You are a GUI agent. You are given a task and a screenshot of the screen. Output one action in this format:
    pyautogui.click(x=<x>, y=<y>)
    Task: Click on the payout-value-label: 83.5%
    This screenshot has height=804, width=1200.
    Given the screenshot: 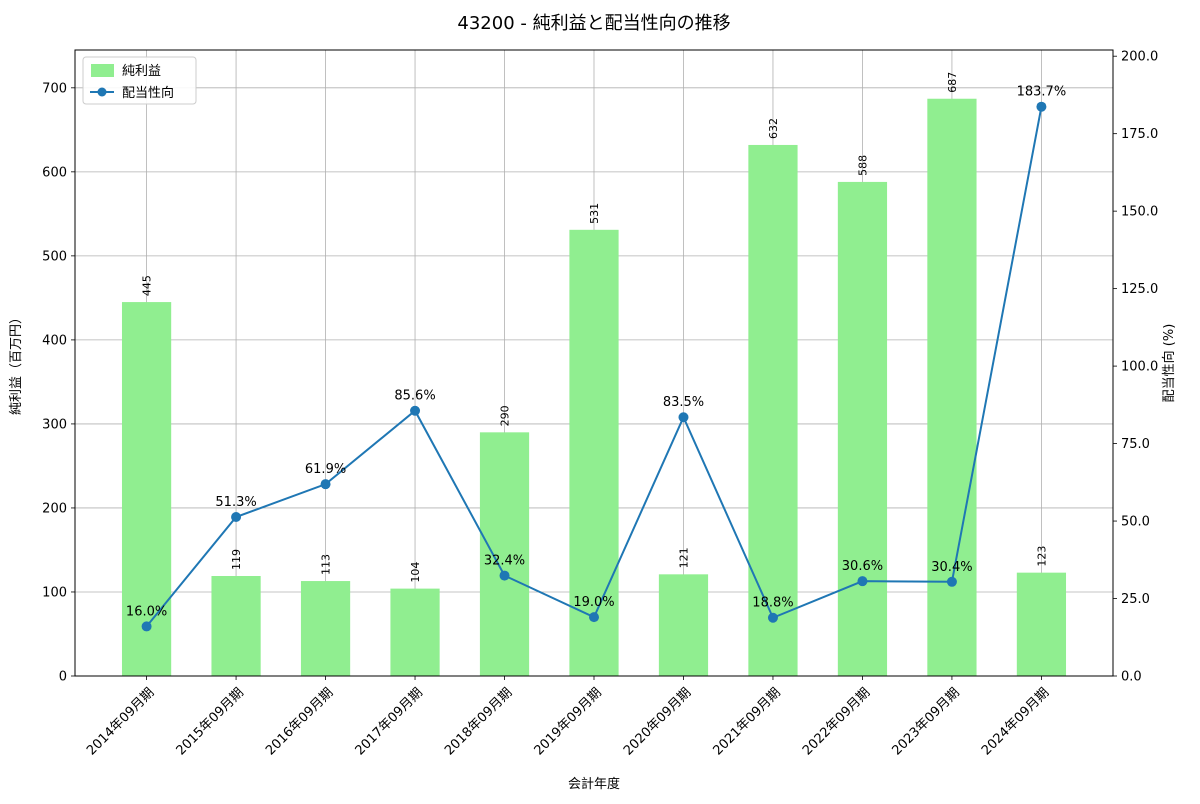 What is the action you would take?
    pyautogui.click(x=683, y=402)
    